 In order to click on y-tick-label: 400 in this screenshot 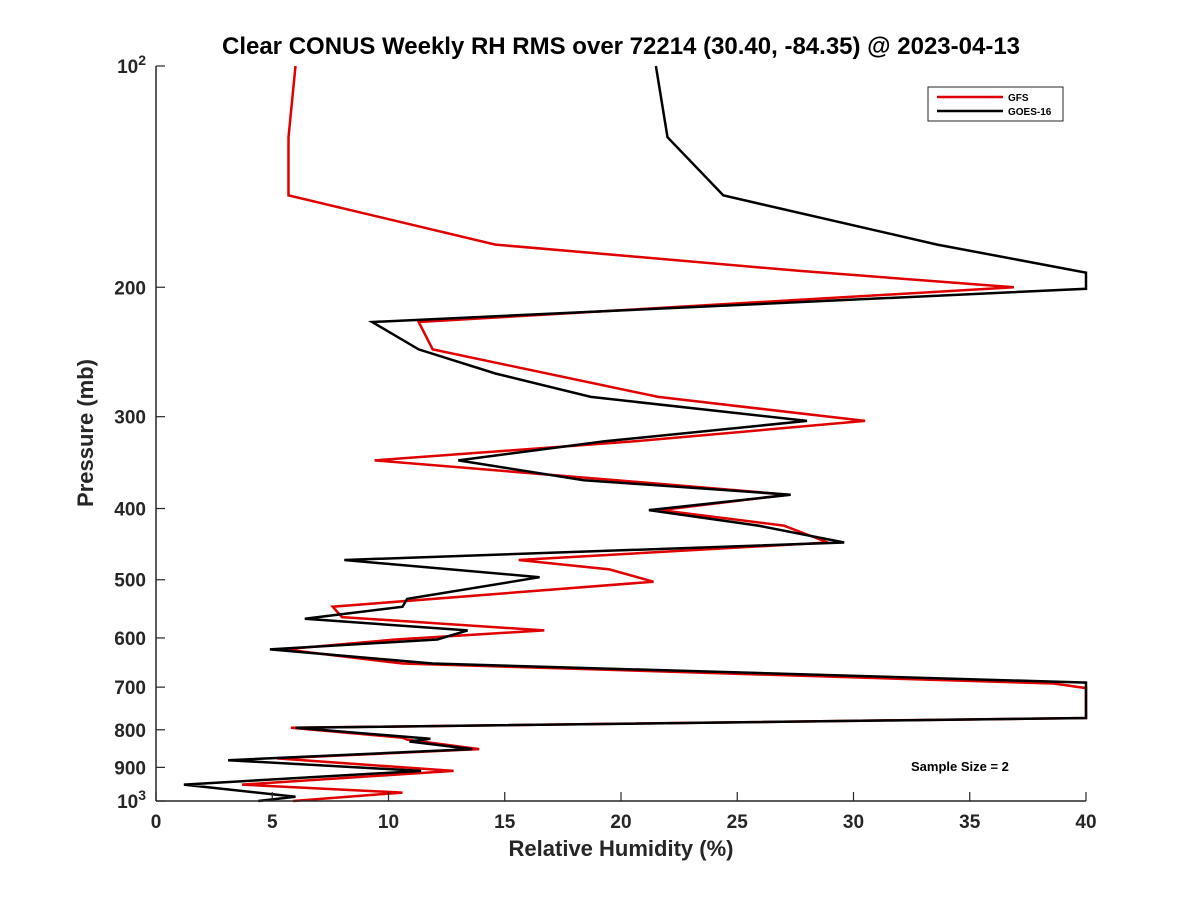, I will do `click(130, 510)`.